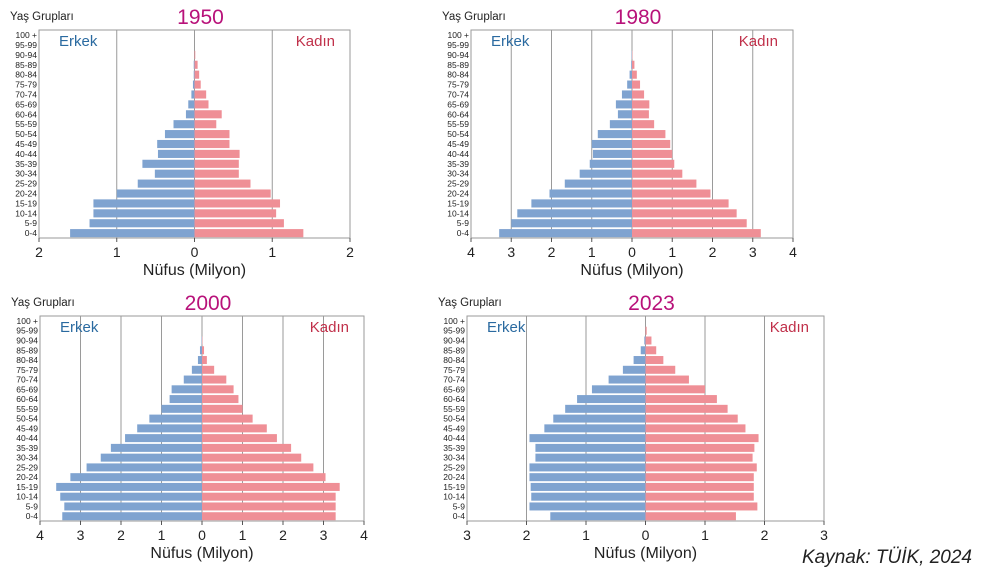 The image size is (982, 575). What do you see at coordinates (454, 331) in the screenshot?
I see `age-label: 95-99` at bounding box center [454, 331].